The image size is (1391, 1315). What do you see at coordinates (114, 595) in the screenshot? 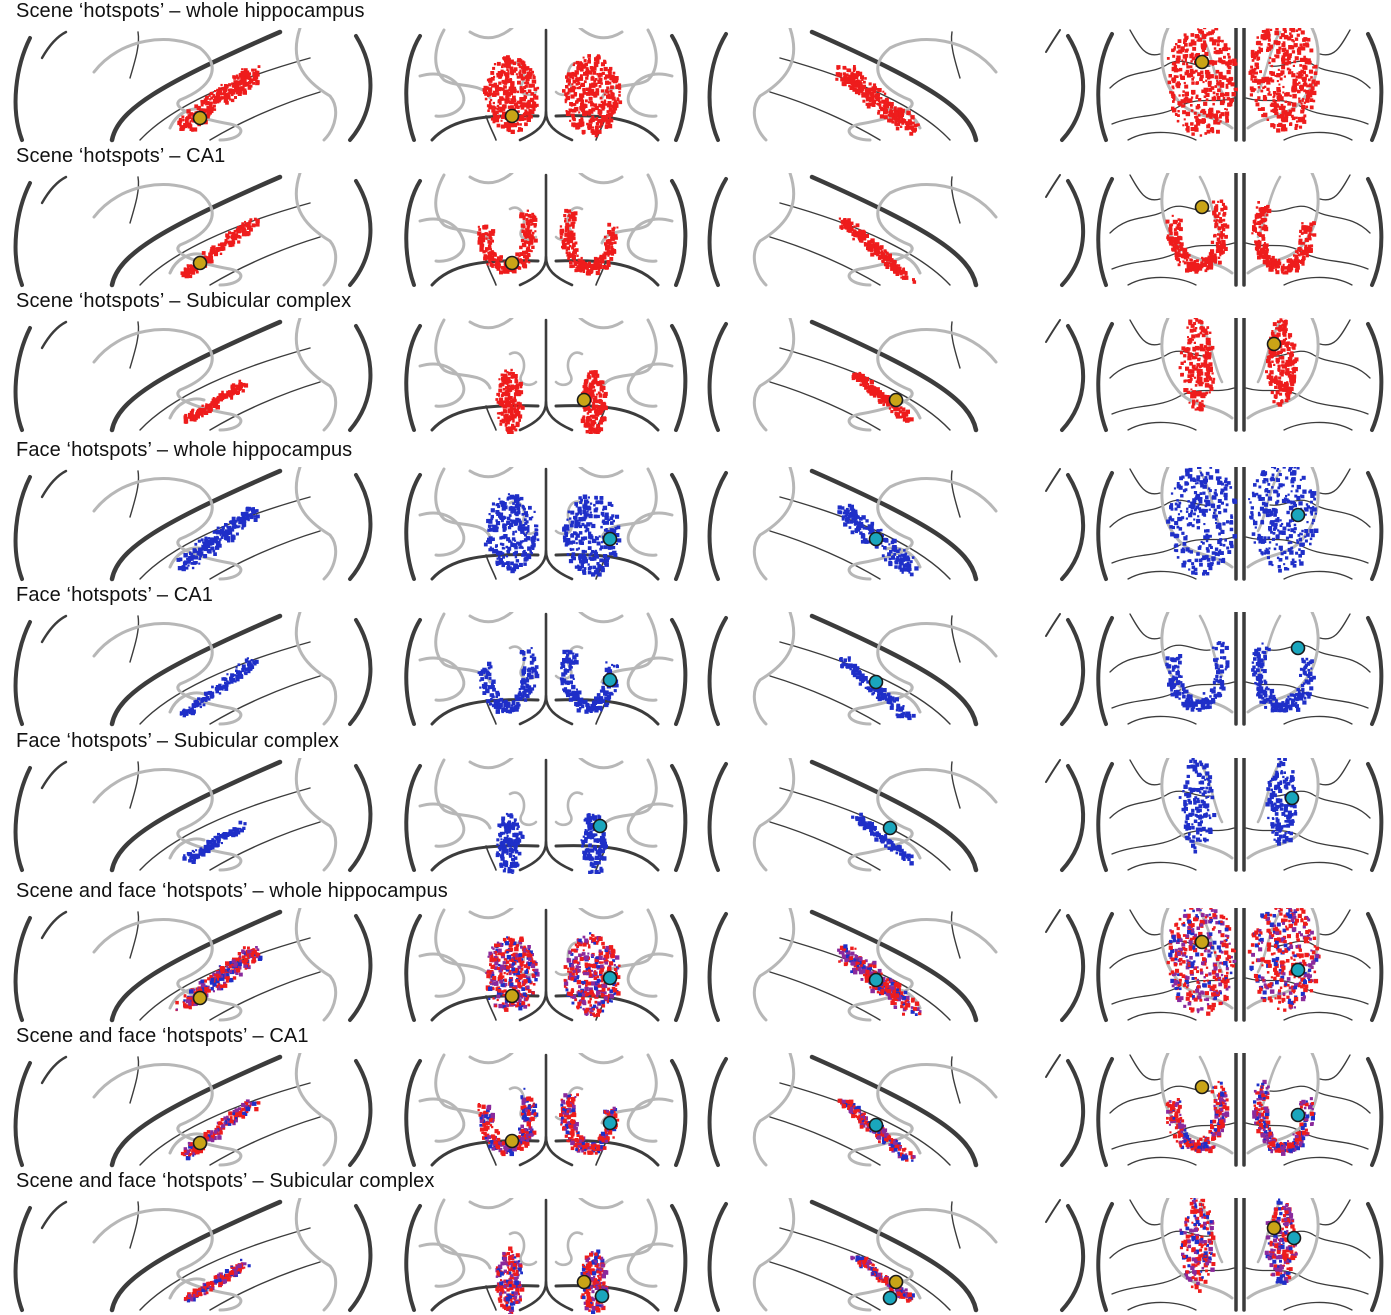
I see `row-title: Face ‘hotspots’ – CA1` at bounding box center [114, 595].